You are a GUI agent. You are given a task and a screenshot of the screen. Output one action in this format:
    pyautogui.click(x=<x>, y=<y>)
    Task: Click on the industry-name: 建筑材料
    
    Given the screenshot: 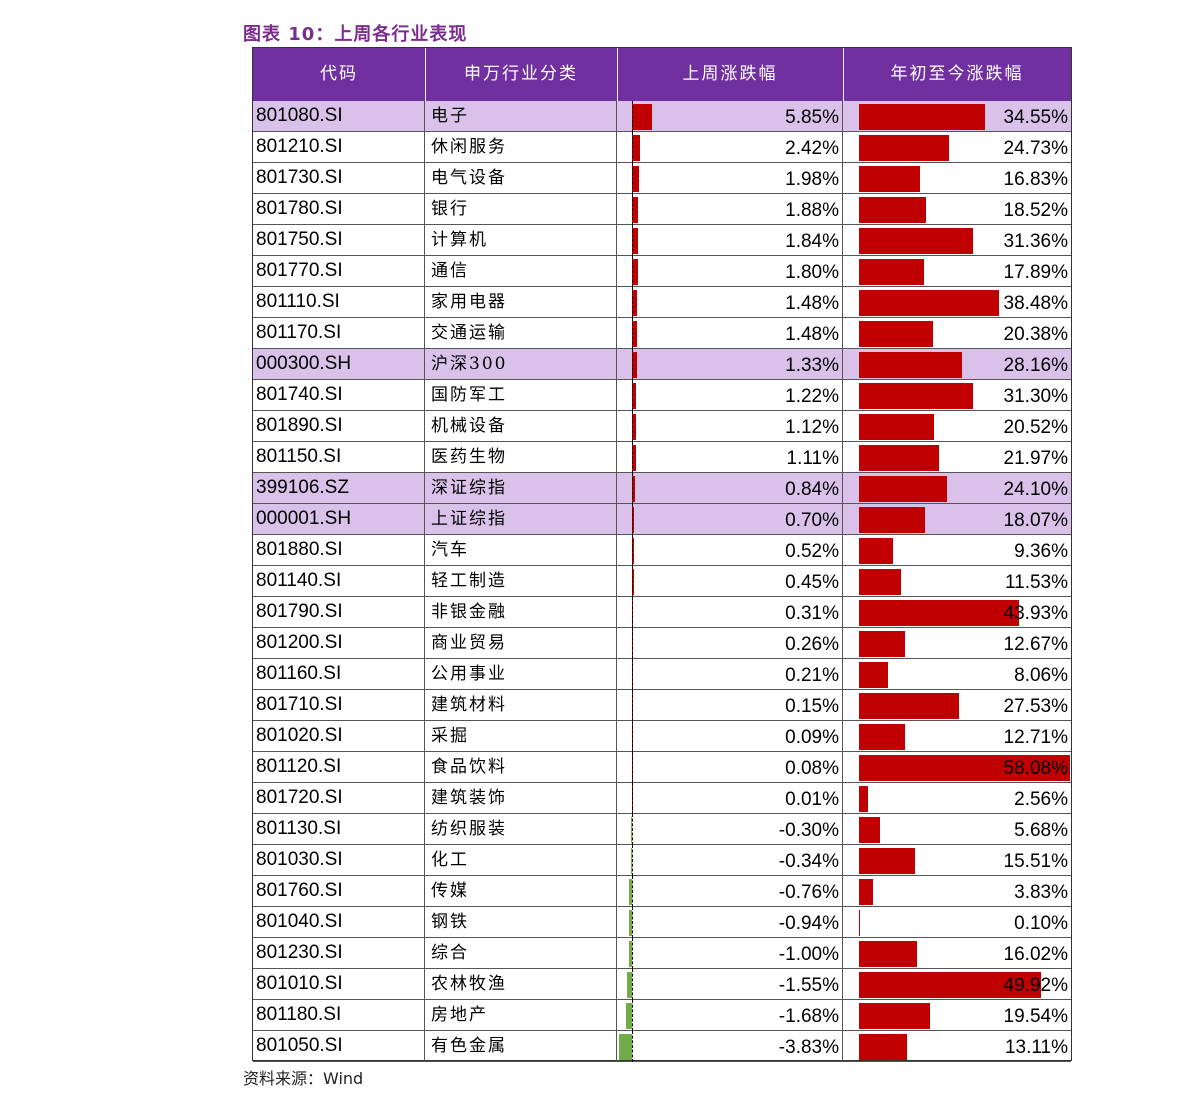 What is the action you would take?
    pyautogui.click(x=521, y=705)
    